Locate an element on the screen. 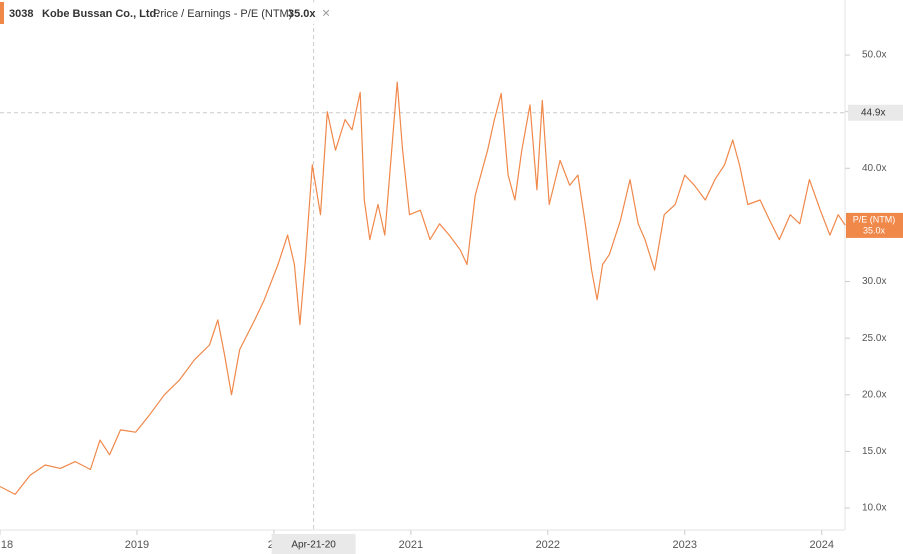 This screenshot has width=903, height=554. crosshair-y-tag is located at coordinates (875, 112).